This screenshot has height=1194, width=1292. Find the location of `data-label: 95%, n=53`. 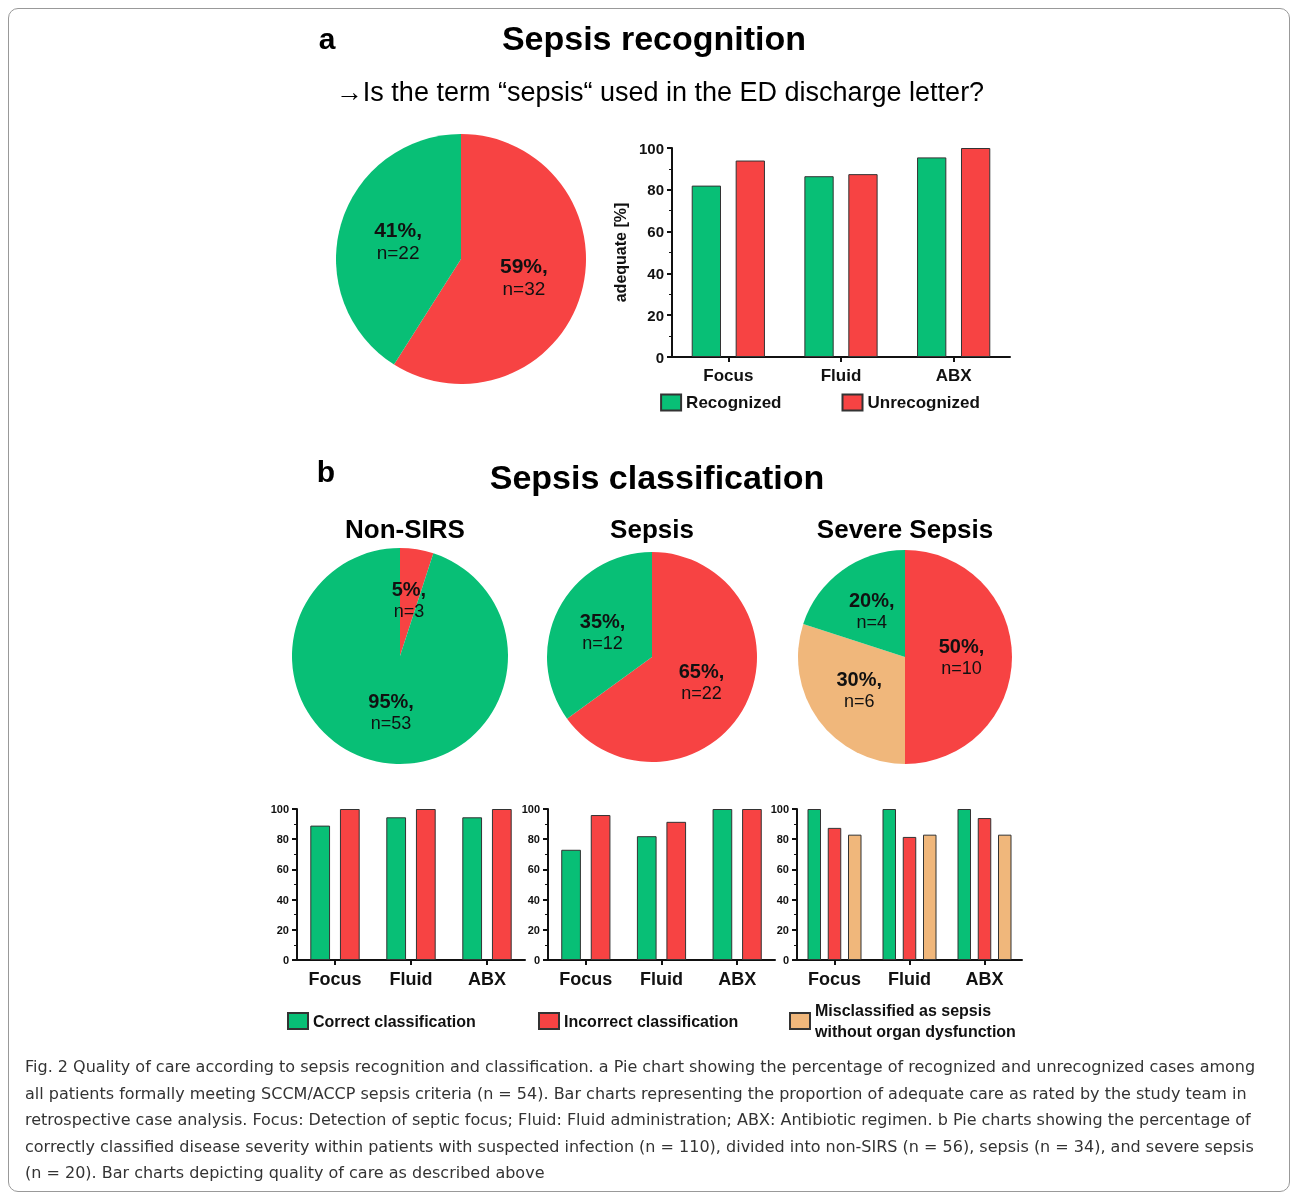

data-label: 95%, n=53 is located at coordinates (391, 712).